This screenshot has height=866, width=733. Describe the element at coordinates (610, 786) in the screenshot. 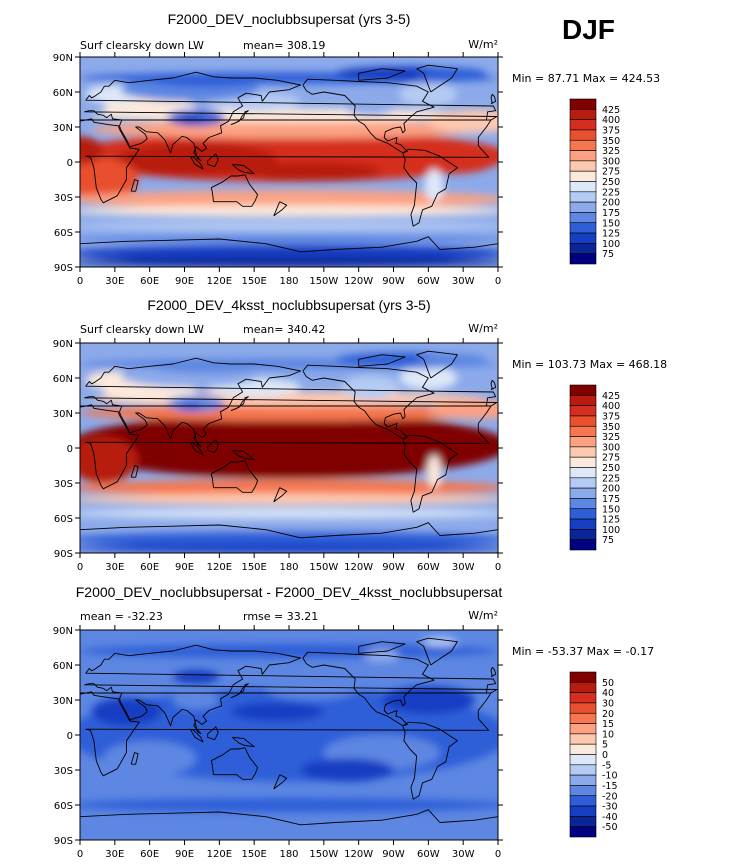

I see `colorbar-label: -15` at that location.